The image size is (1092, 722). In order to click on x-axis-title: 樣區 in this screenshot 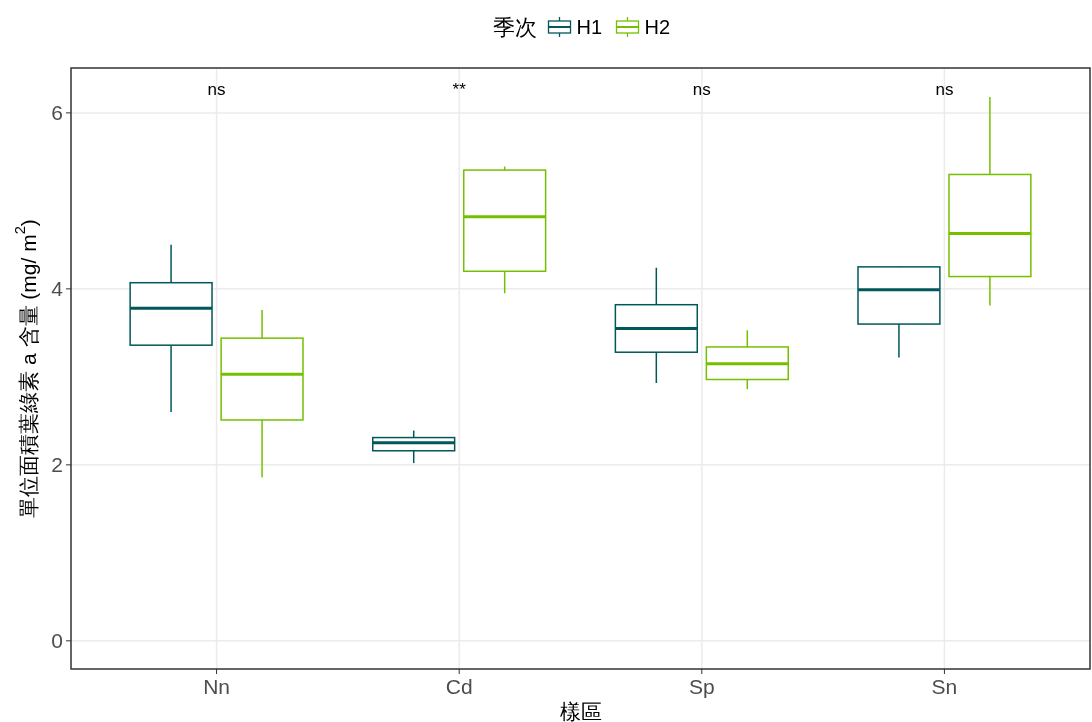, I will do `click(580, 710)`.